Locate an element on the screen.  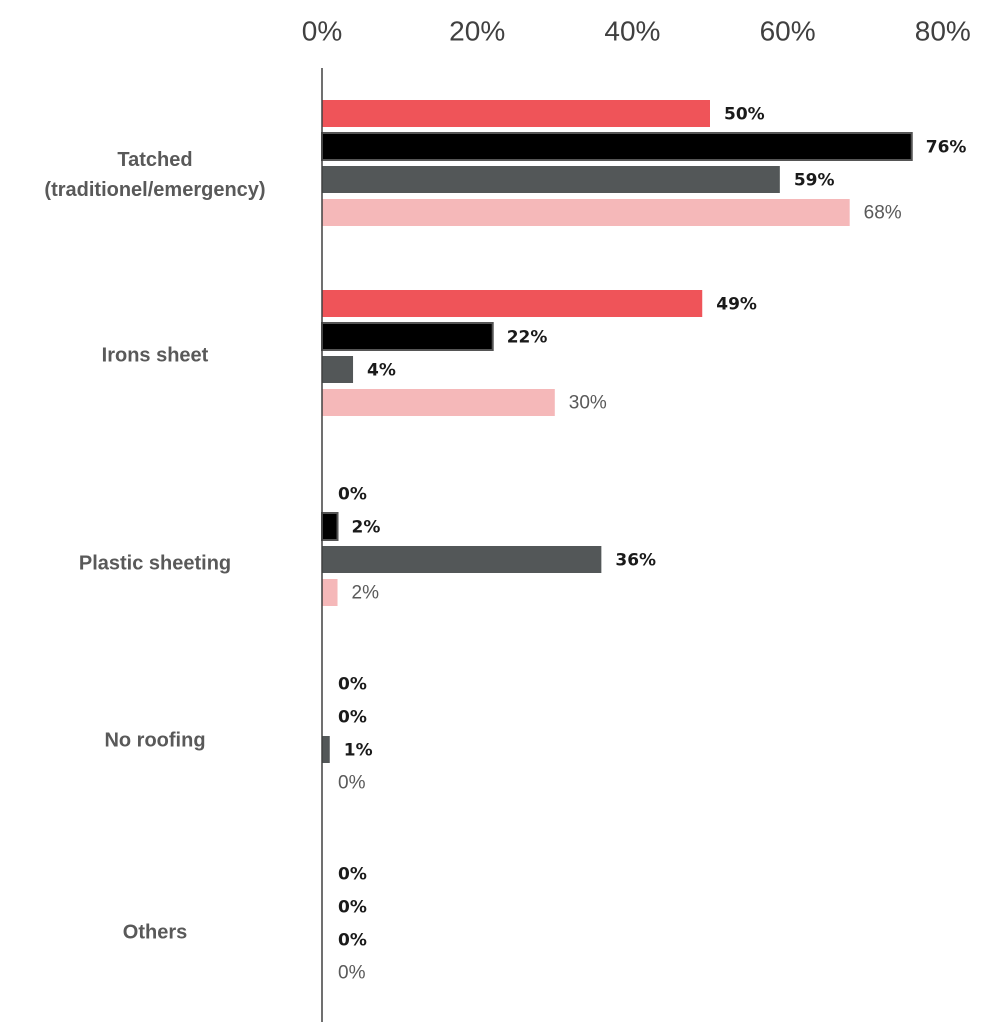
category-label: Others is located at coordinates (155, 932).